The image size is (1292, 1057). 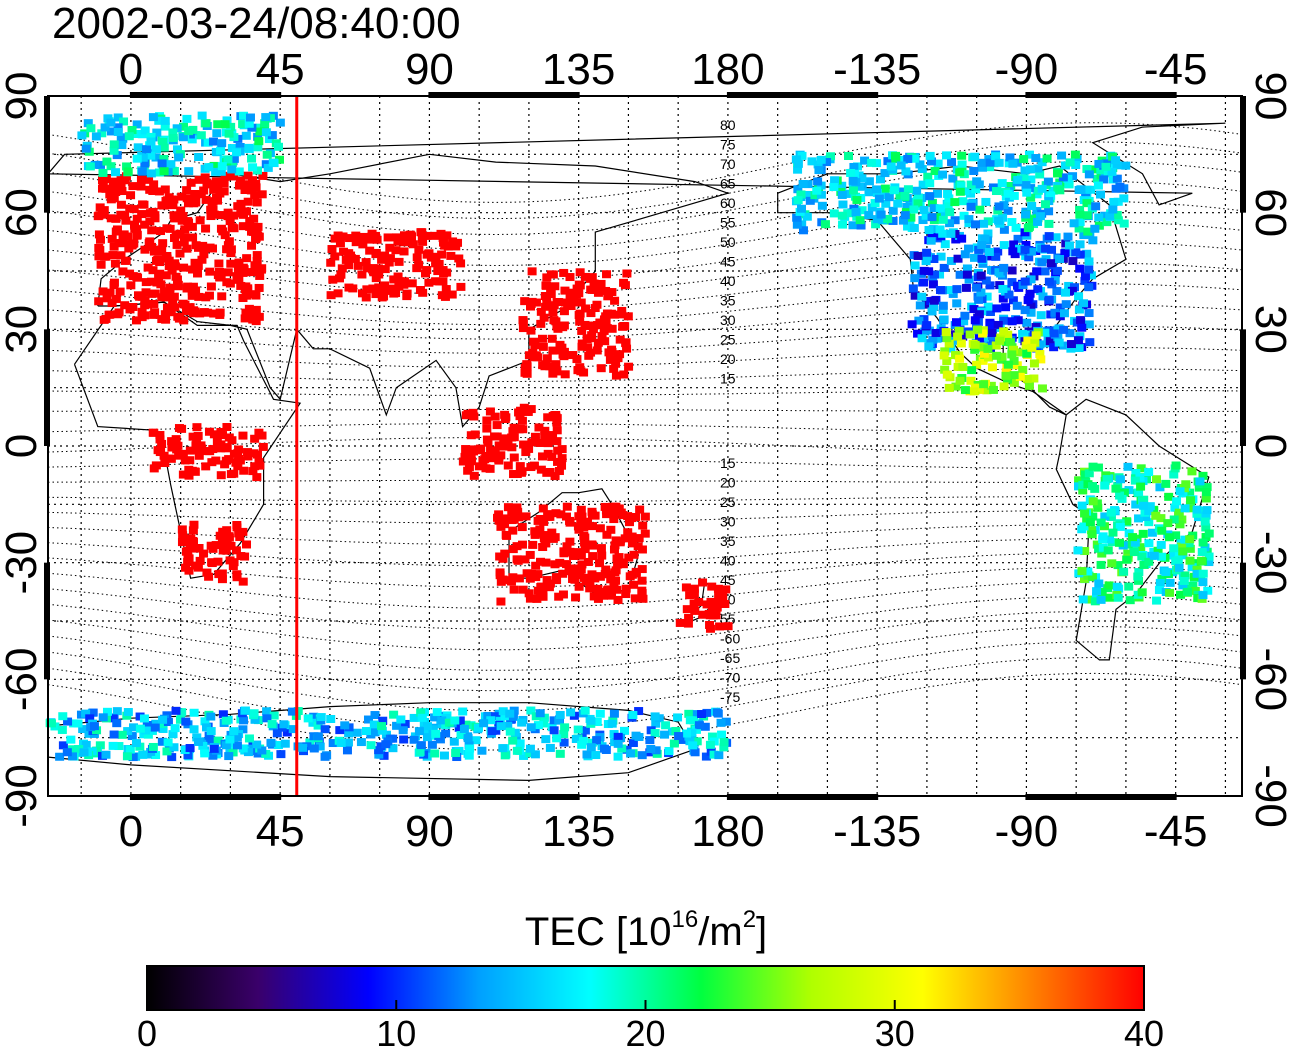 What do you see at coordinates (685, 919) in the screenshot?
I see `colorbar-label-exp1: 16` at bounding box center [685, 919].